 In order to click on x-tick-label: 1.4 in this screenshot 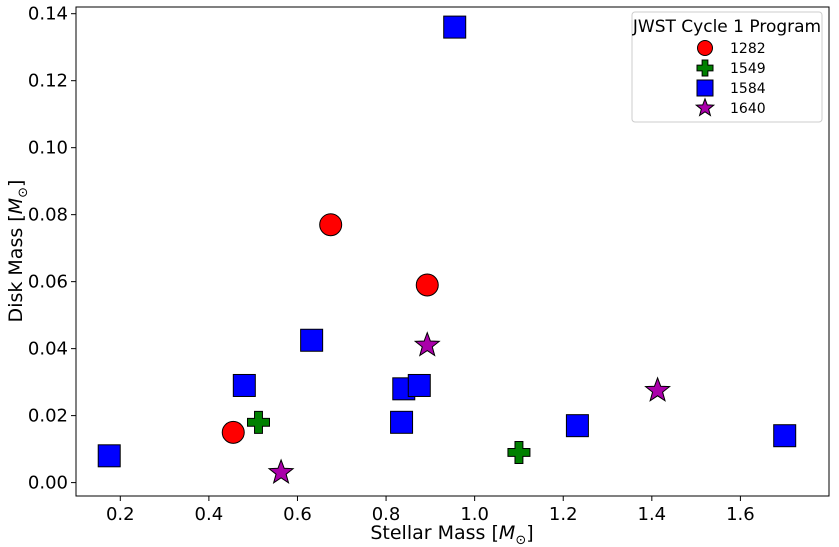, I will do `click(652, 514)`.